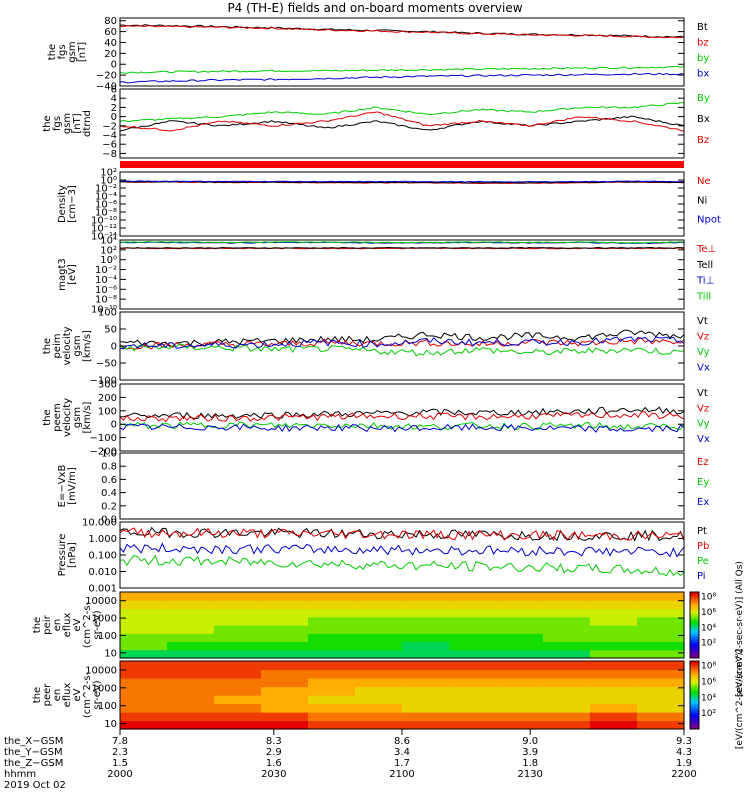  I want to click on y-axis-label: peim, so click(57, 345).